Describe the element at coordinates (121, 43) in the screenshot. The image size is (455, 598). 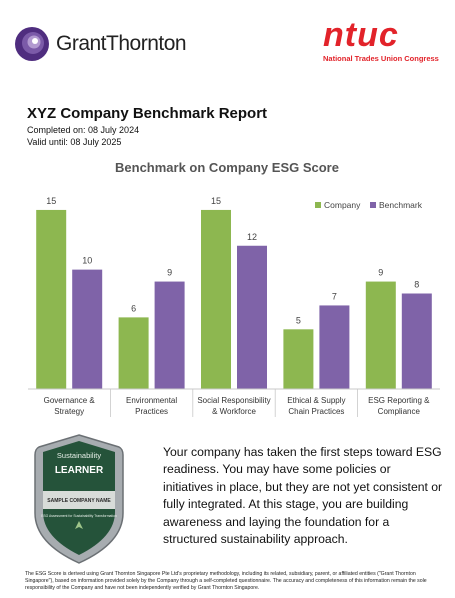
I see `grant-thornton-wordmark: GrantThornton` at that location.